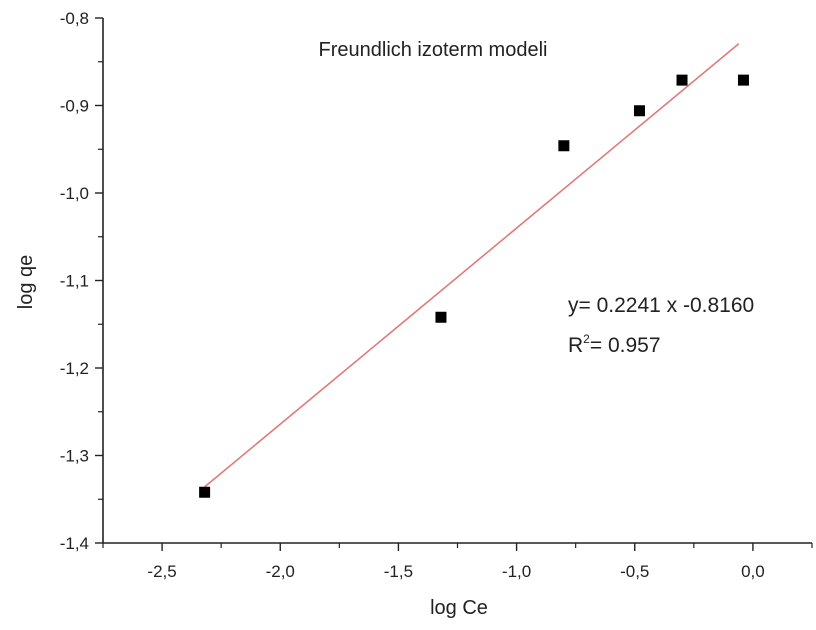  I want to click on x-tick-label: -2,0, so click(280, 571).